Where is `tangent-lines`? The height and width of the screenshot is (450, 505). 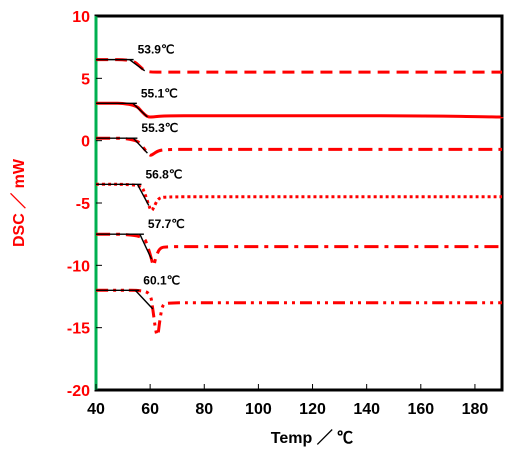
tangent-lines is located at coordinates (125, 184).